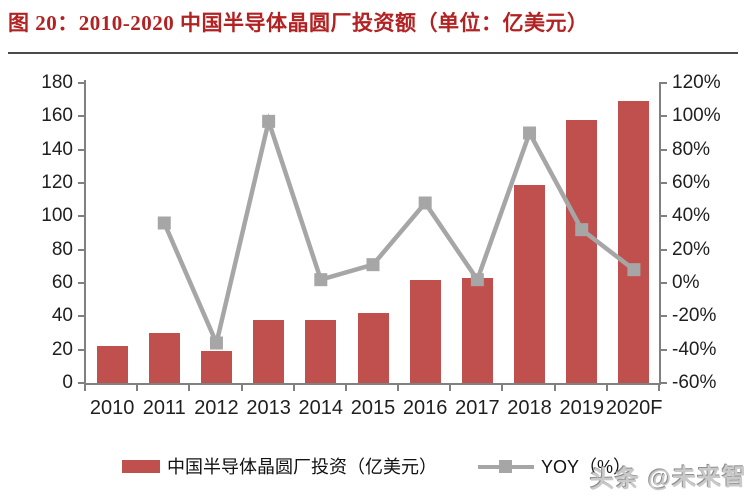  I want to click on x-axis-tick-label: 2017, so click(477, 408).